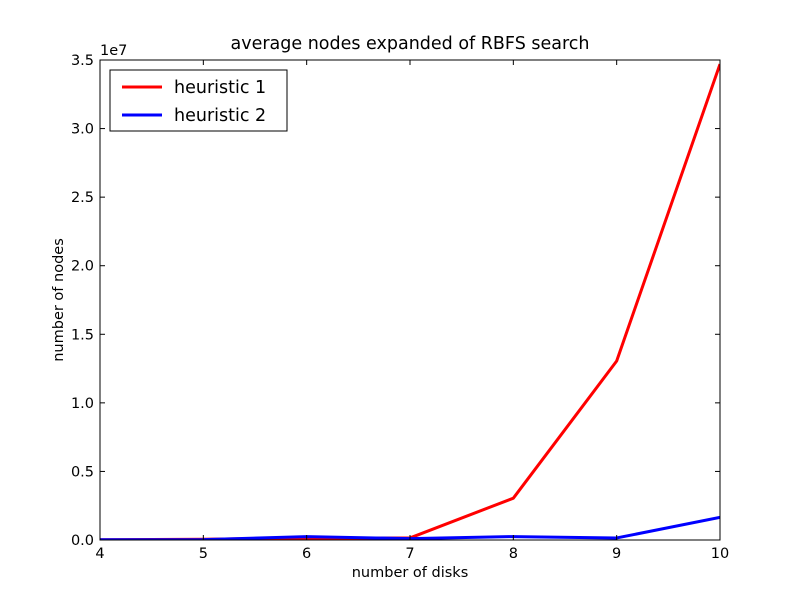  Describe the element at coordinates (82, 61) in the screenshot. I see `y-tick-label: 3.5` at that location.